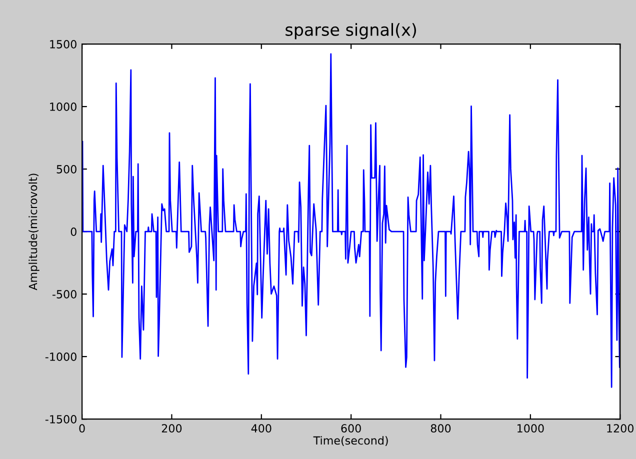 The image size is (636, 459). What do you see at coordinates (66, 169) in the screenshot?
I see `y-tick-label: 500` at bounding box center [66, 169].